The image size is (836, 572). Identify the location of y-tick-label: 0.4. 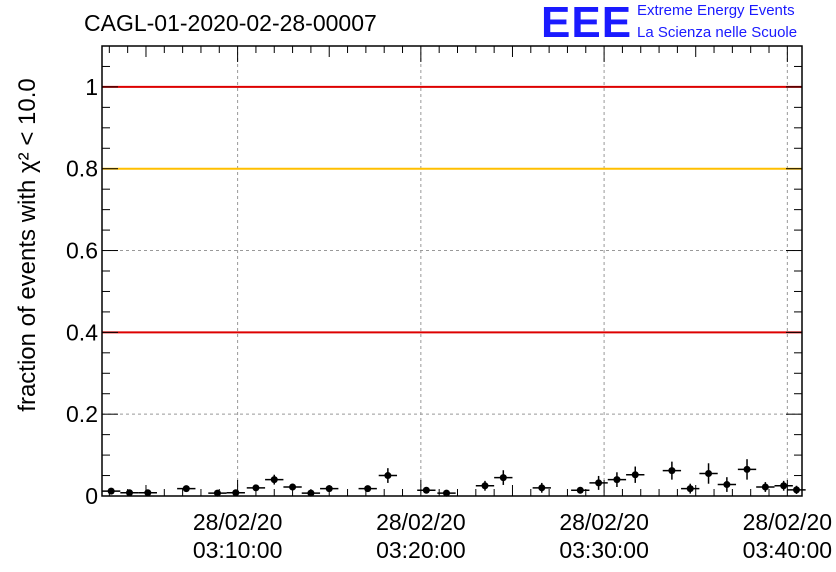
(82, 332).